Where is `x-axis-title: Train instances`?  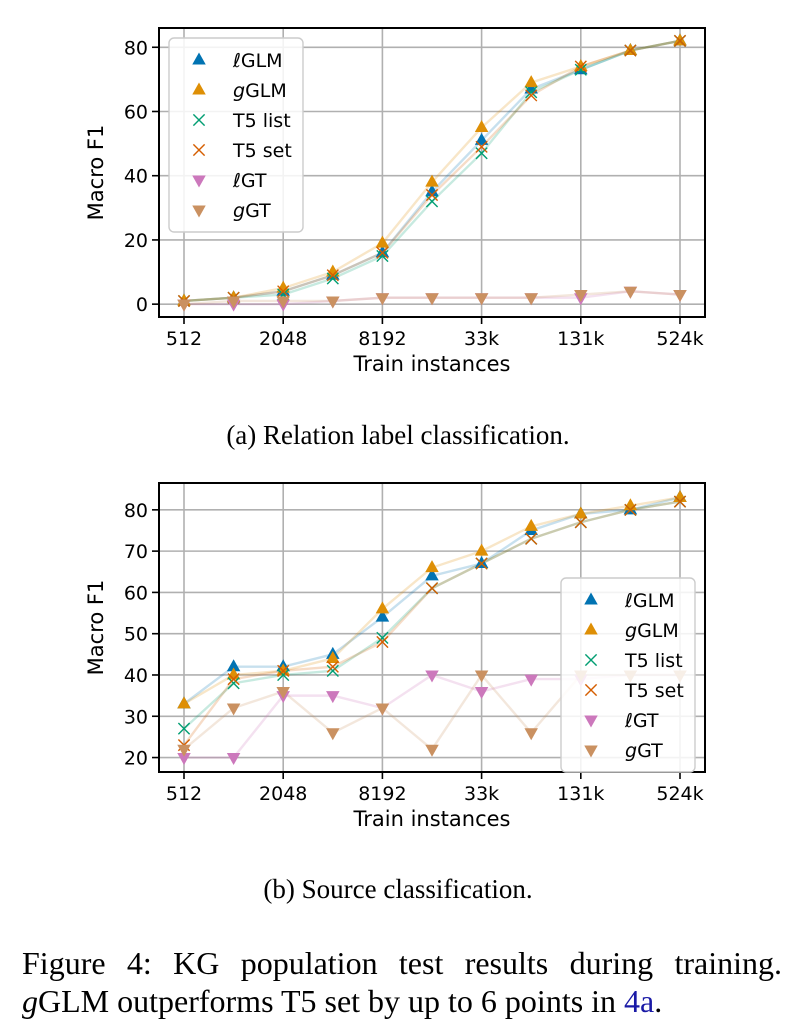
x-axis-title: Train instances is located at coordinates (432, 364).